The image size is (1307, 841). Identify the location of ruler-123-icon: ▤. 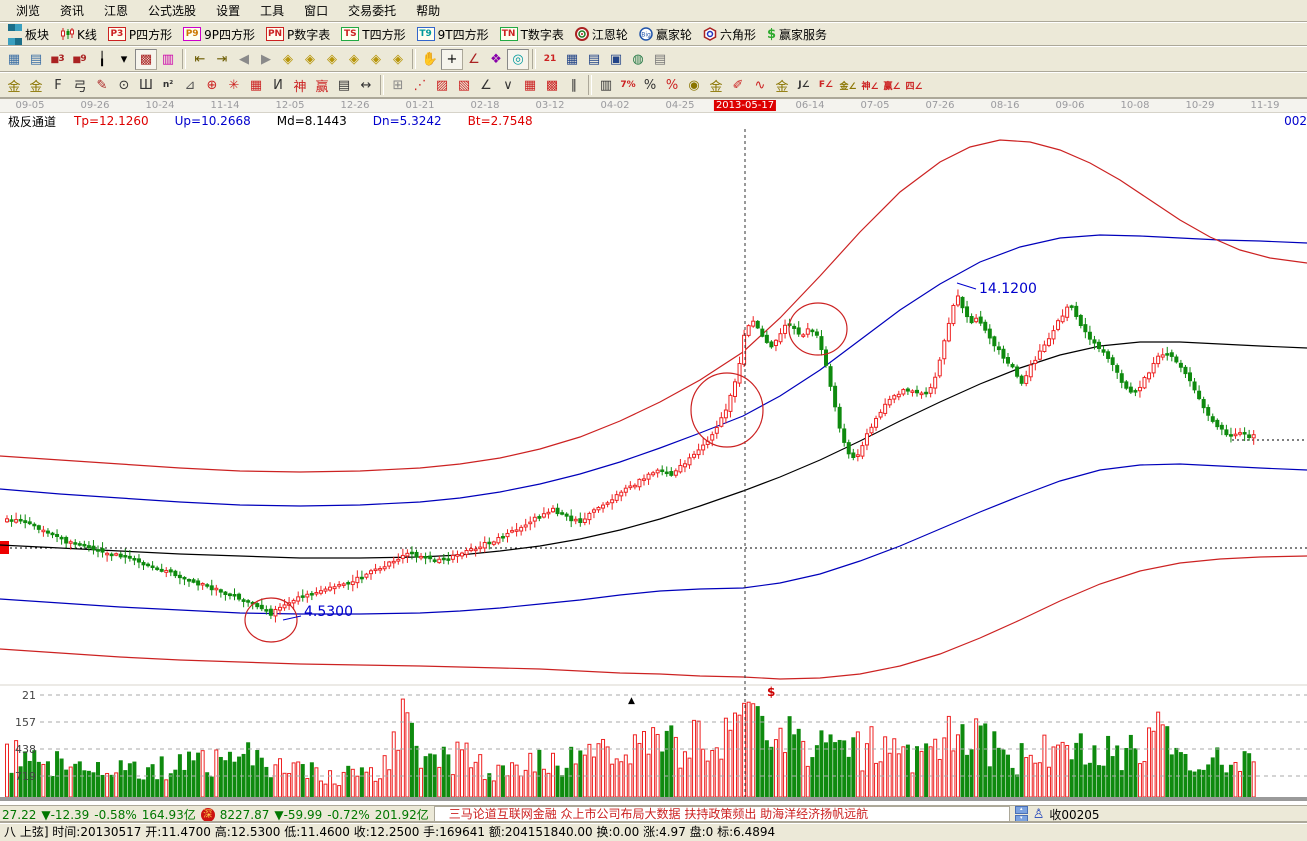
(344, 85).